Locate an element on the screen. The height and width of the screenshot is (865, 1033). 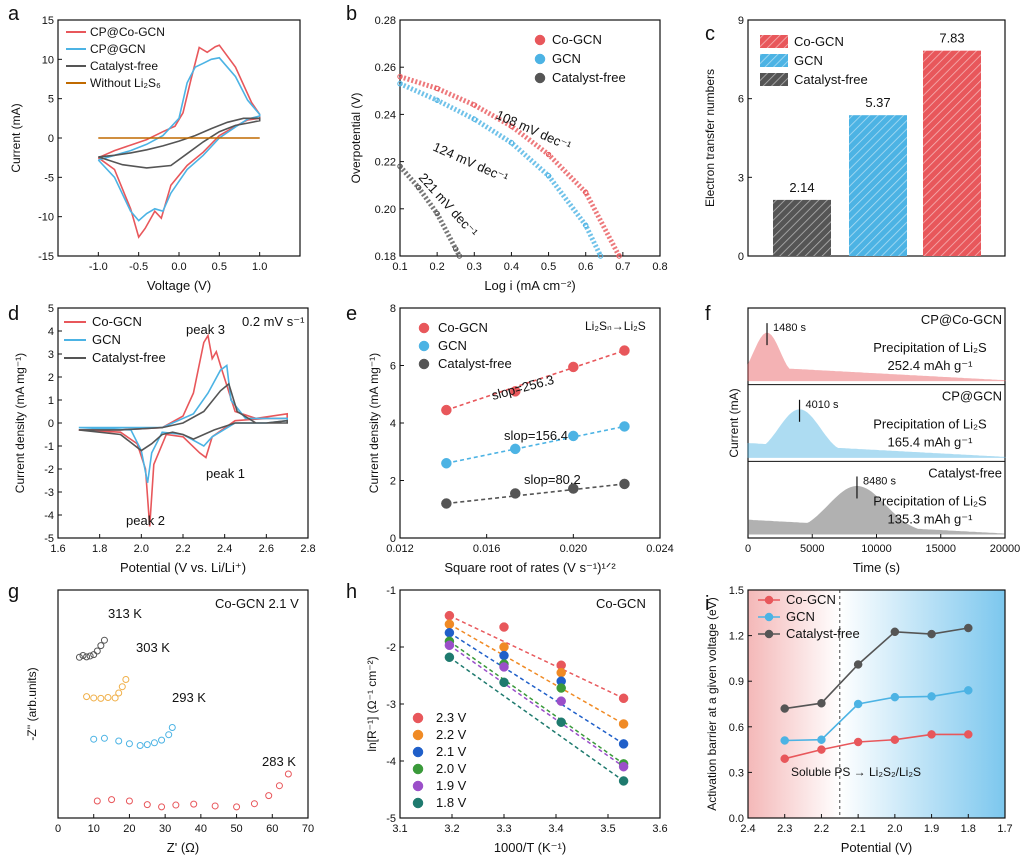
legend-label-b-1: GCN is located at coordinates (566, 58).